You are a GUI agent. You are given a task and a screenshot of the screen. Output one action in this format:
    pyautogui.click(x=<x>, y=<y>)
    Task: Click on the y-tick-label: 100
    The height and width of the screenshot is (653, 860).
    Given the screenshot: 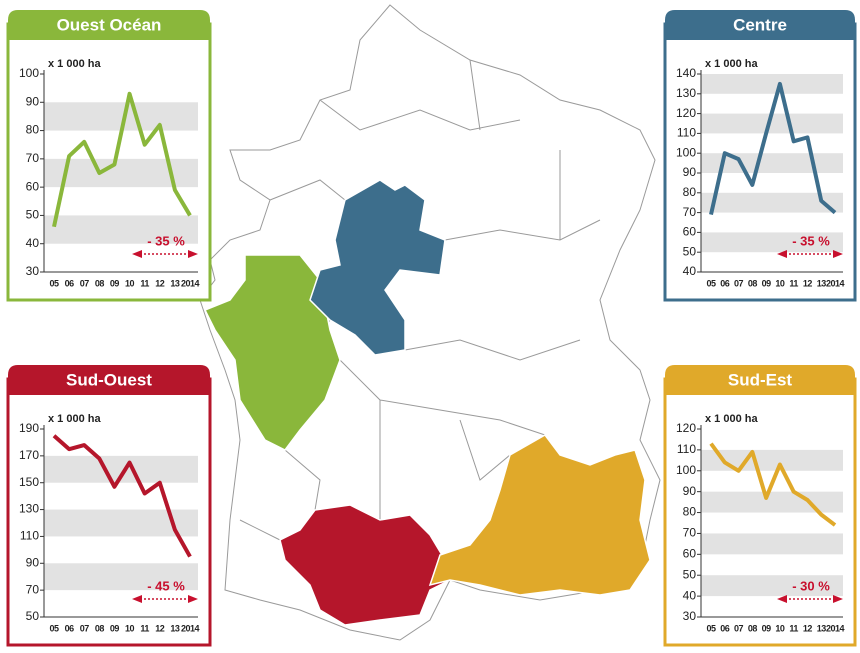 What is the action you would take?
    pyautogui.click(x=686, y=152)
    